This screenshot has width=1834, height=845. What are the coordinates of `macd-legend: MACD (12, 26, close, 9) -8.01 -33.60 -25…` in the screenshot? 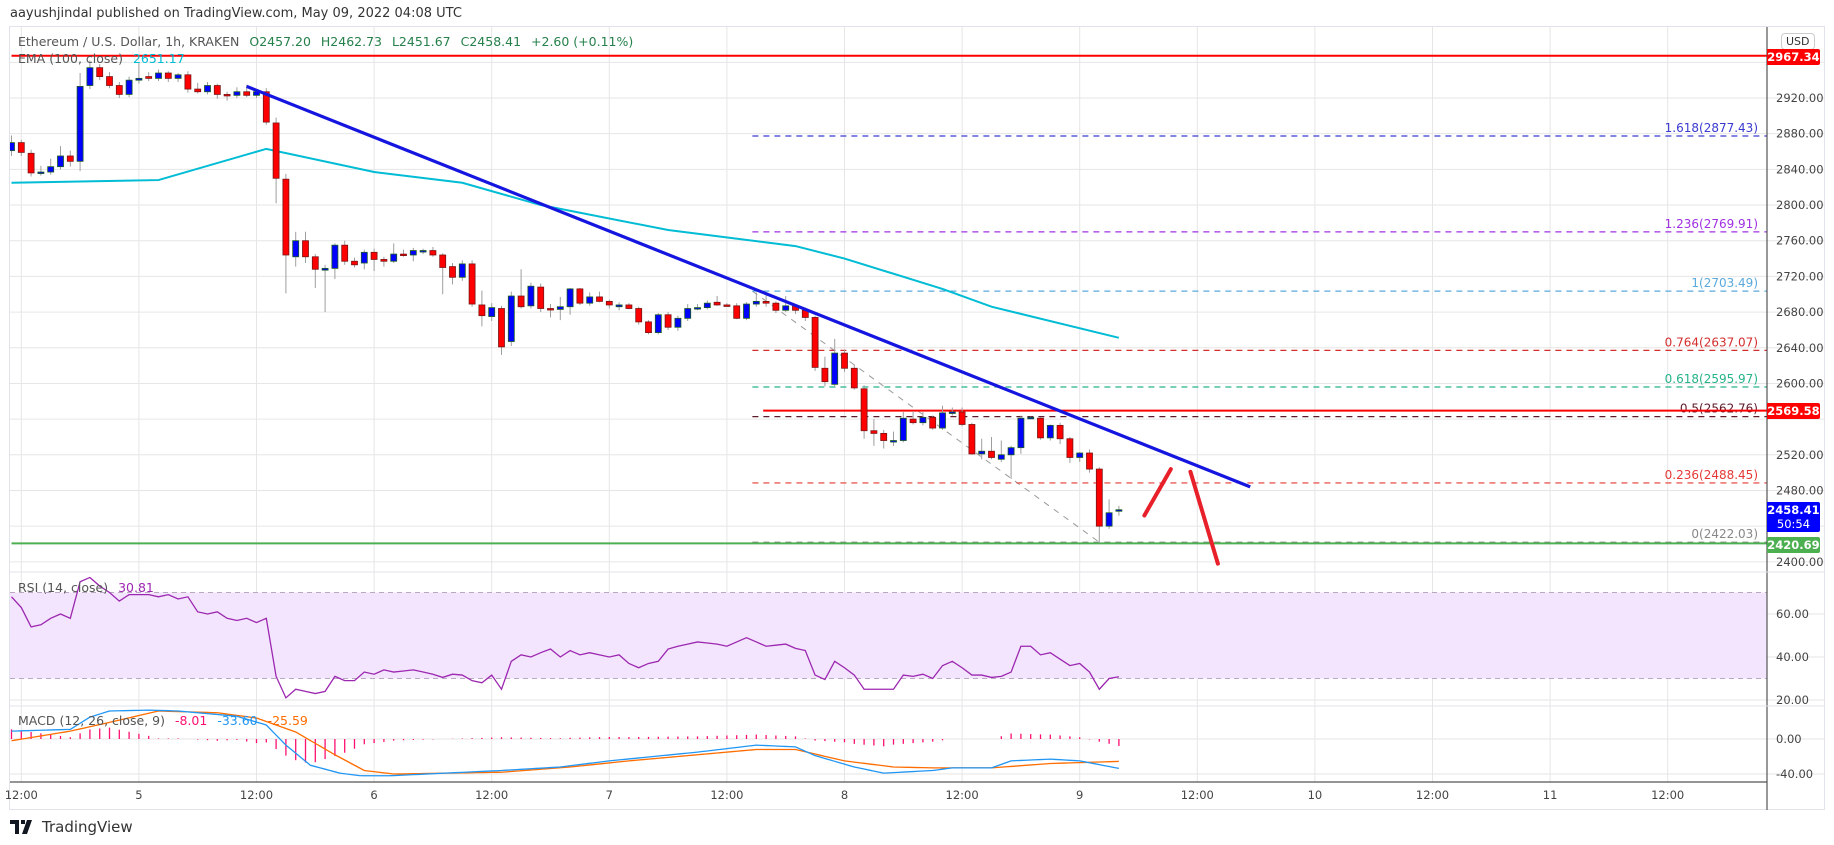 It's located at (163, 720).